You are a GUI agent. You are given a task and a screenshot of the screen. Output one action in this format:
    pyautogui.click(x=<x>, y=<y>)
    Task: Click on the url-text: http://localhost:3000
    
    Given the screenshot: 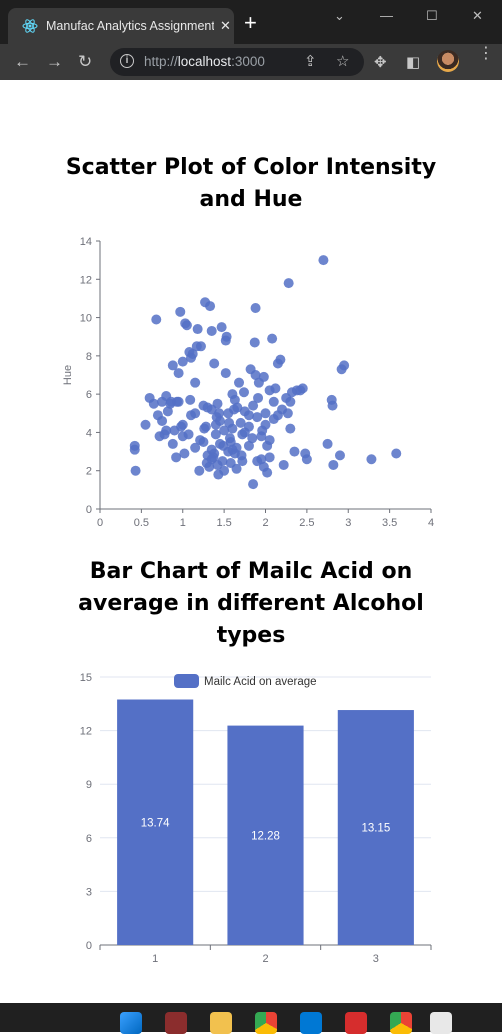 What is the action you would take?
    pyautogui.click(x=204, y=61)
    